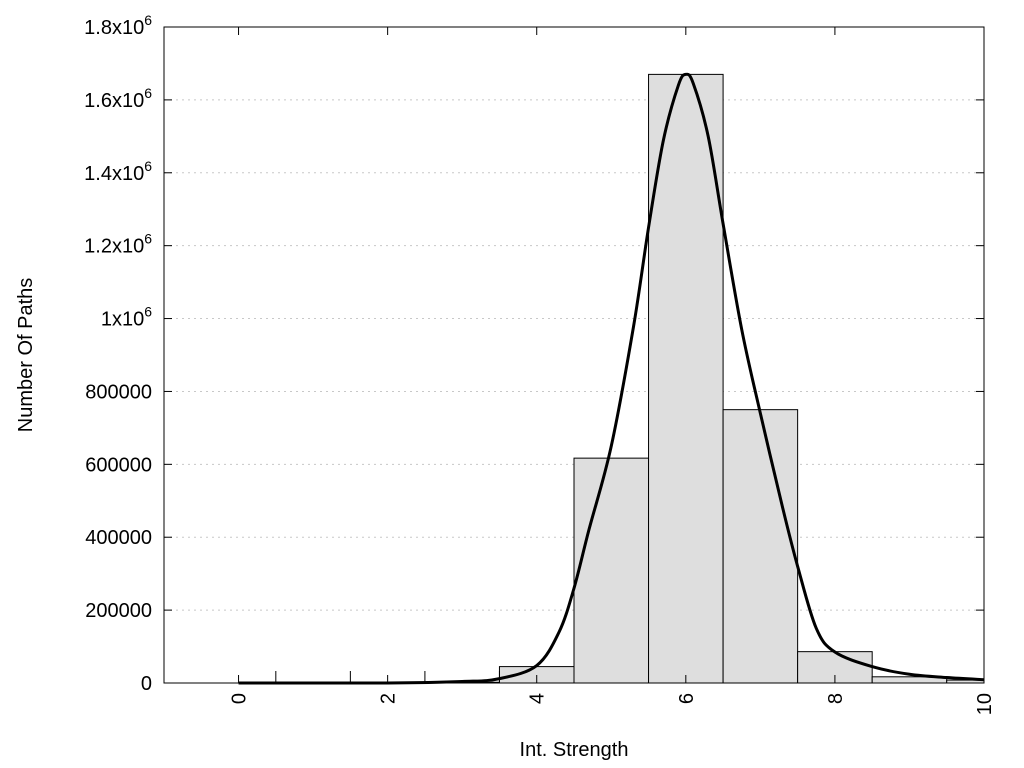 The image size is (1024, 768). What do you see at coordinates (118, 392) in the screenshot?
I see `y-tick-label: 800000` at bounding box center [118, 392].